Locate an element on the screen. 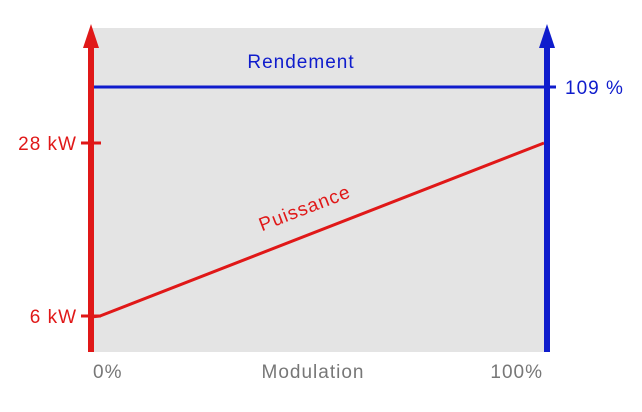  x-tick-label-0: 0% is located at coordinates (107, 372).